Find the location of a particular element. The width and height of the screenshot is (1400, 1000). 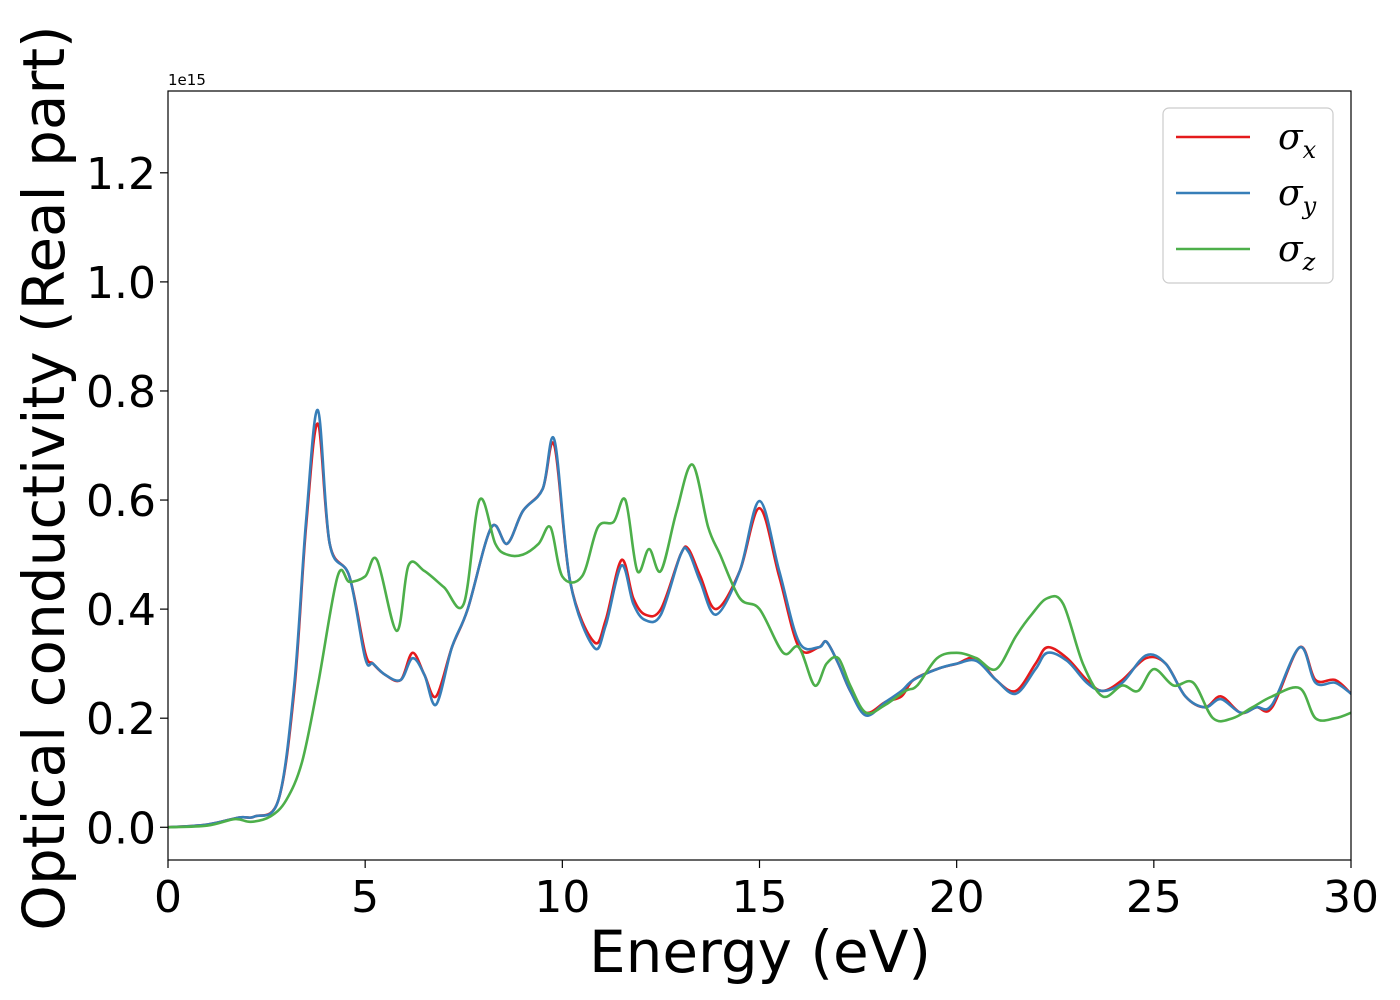

legend: σx σy σz is located at coordinates (1248, 195).